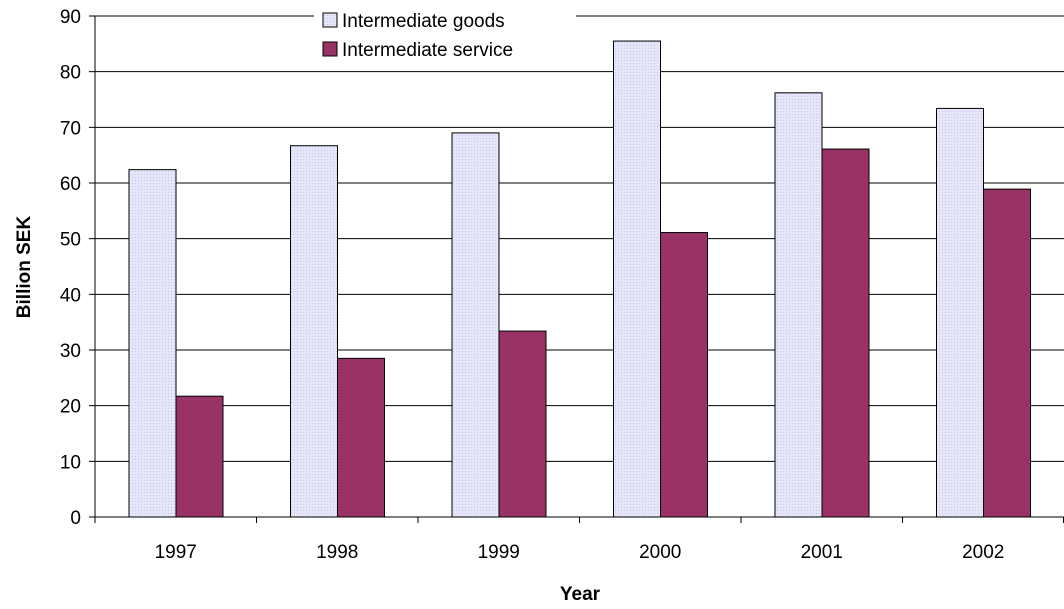 The height and width of the screenshot is (609, 1064). What do you see at coordinates (337, 552) in the screenshot?
I see `x-tick-label: 1998` at bounding box center [337, 552].